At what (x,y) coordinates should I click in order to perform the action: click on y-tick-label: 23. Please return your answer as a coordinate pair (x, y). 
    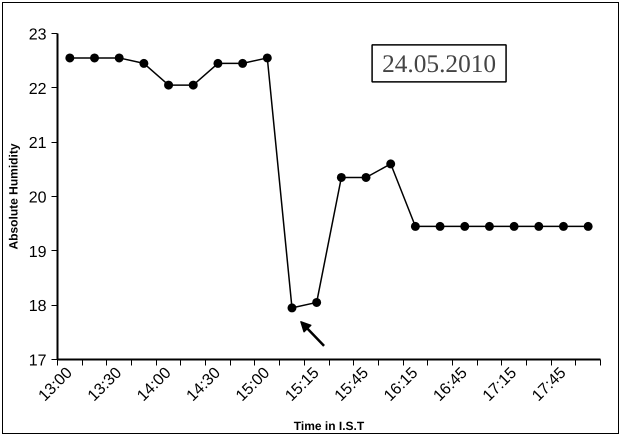
    Looking at the image, I should click on (37, 35).